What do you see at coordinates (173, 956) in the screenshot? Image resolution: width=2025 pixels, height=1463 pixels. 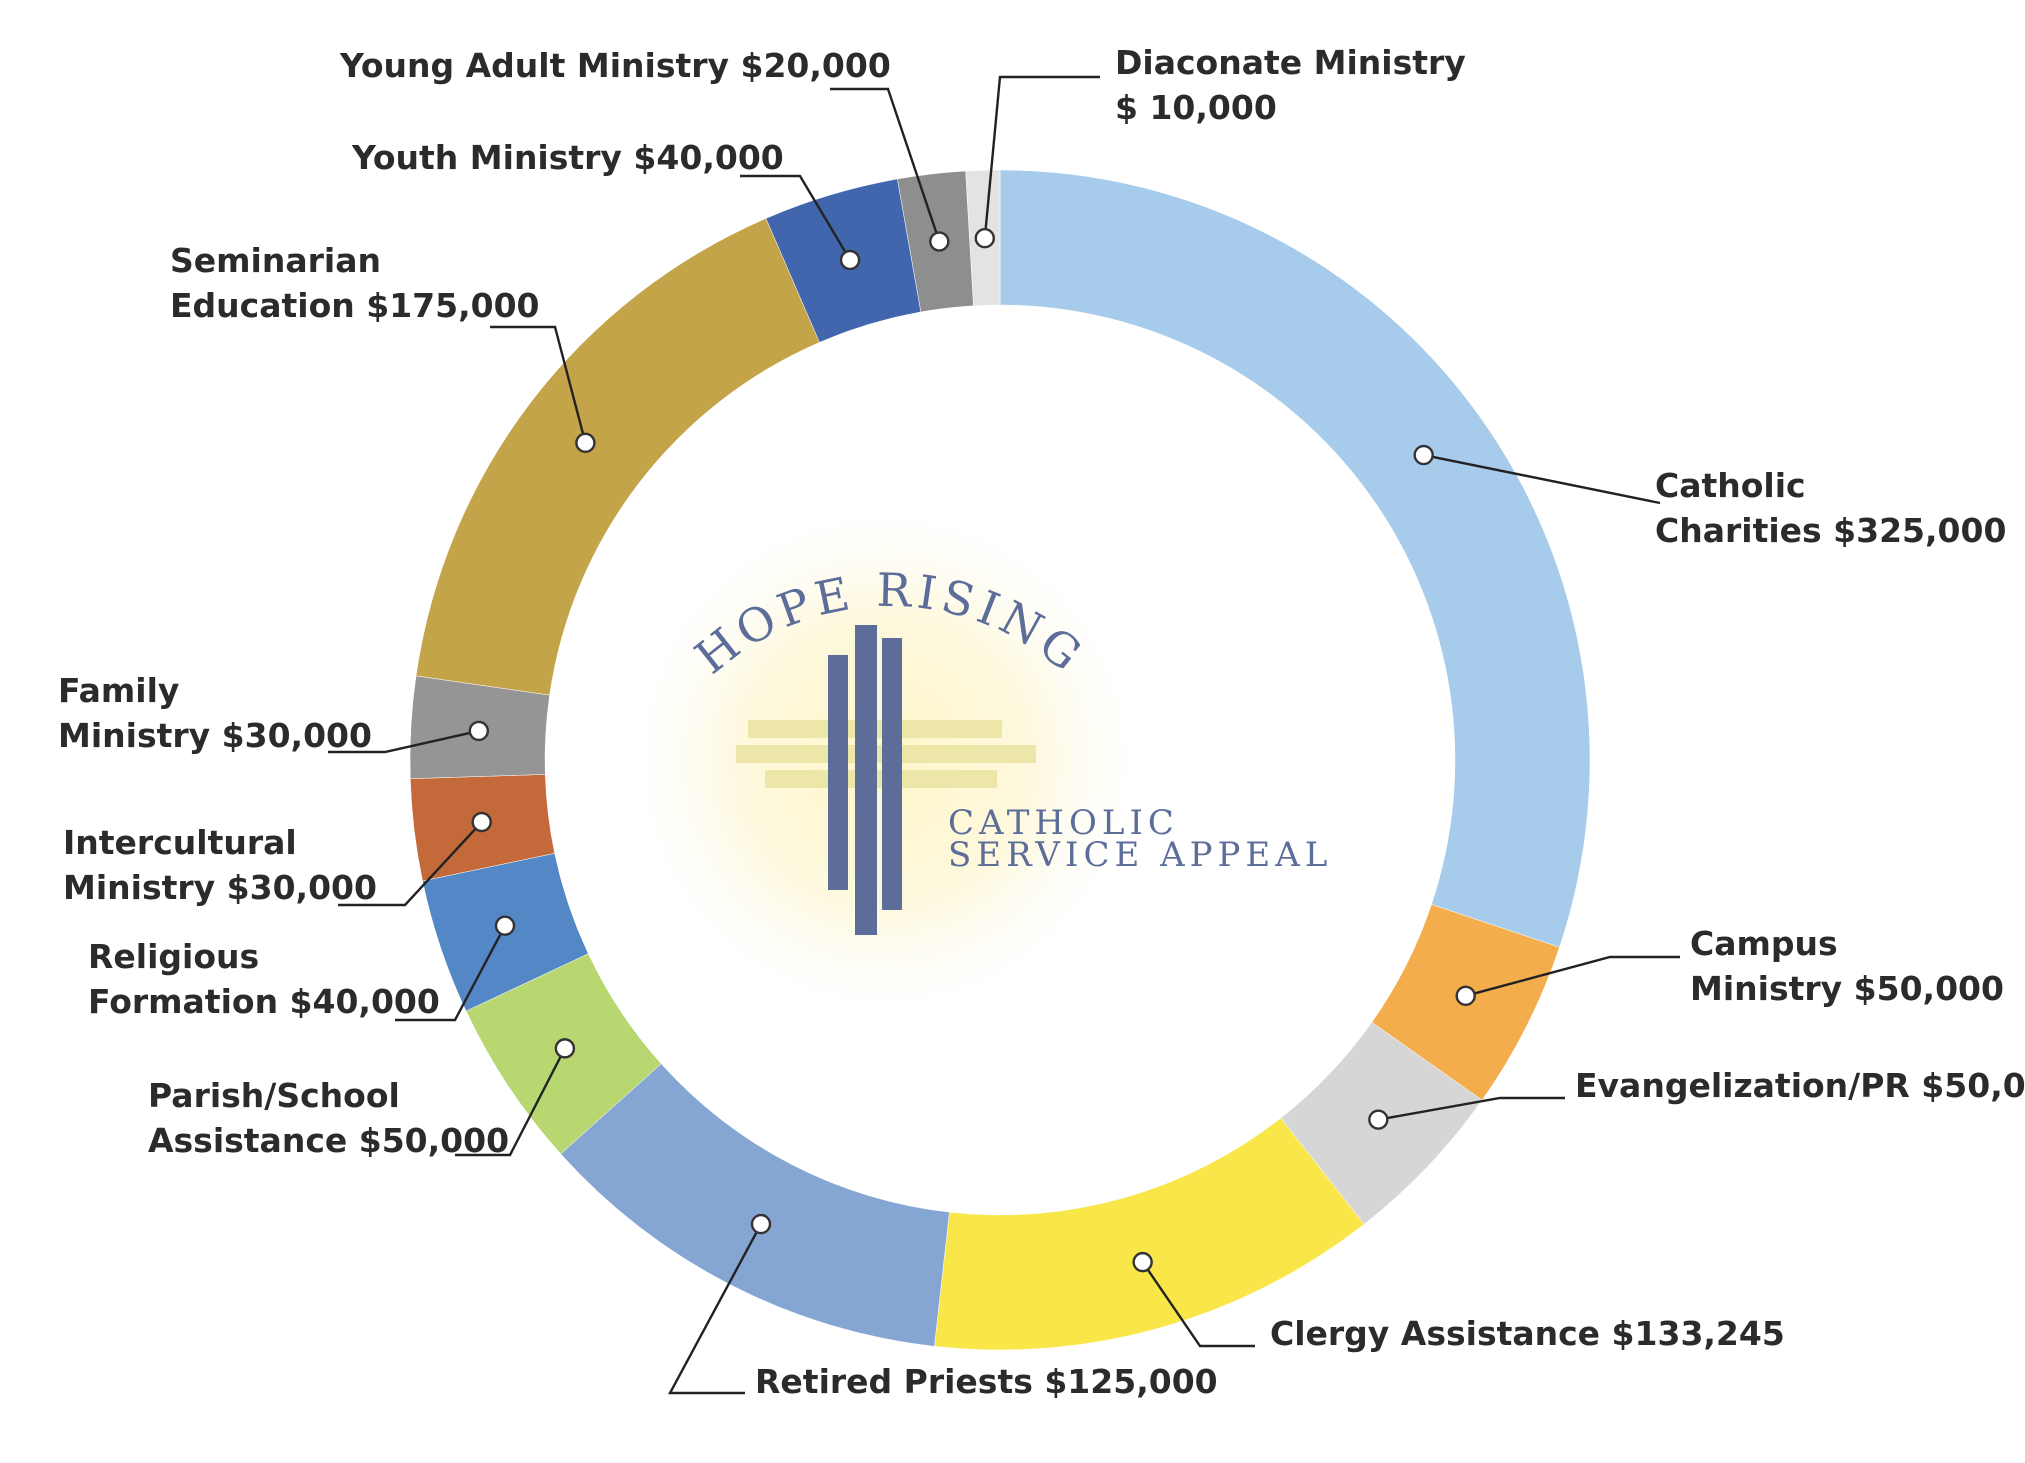 I see `label-line: Religious` at bounding box center [173, 956].